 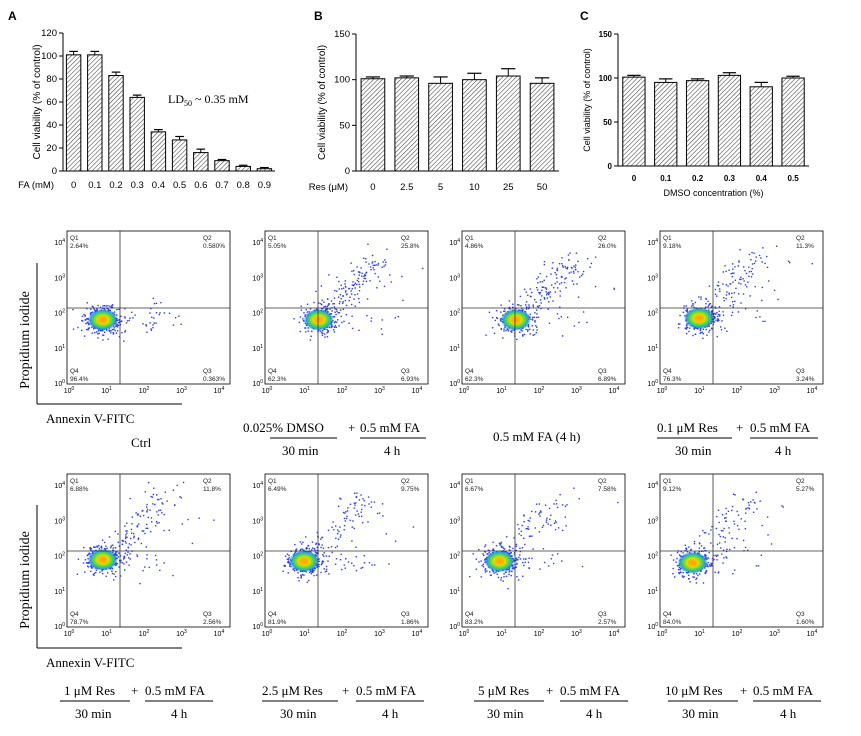 What do you see at coordinates (79, 489) in the screenshot?
I see `quadrant-q1-value: 6.88%` at bounding box center [79, 489].